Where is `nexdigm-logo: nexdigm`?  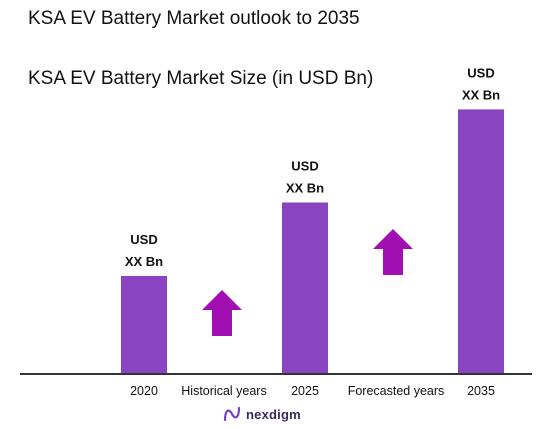
nexdigm-logo: nexdigm is located at coordinates (261, 414).